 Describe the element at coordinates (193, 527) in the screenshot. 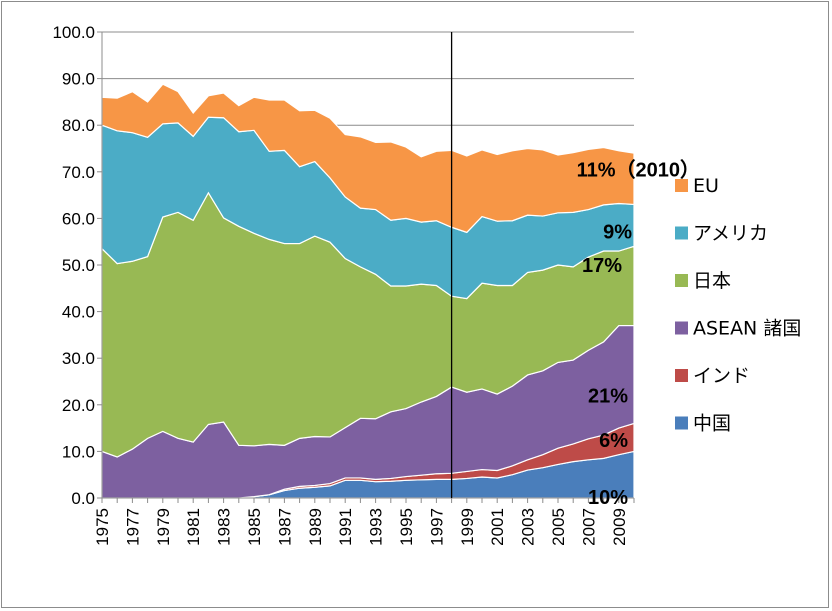

I see `x-tick-label: 1981` at that location.